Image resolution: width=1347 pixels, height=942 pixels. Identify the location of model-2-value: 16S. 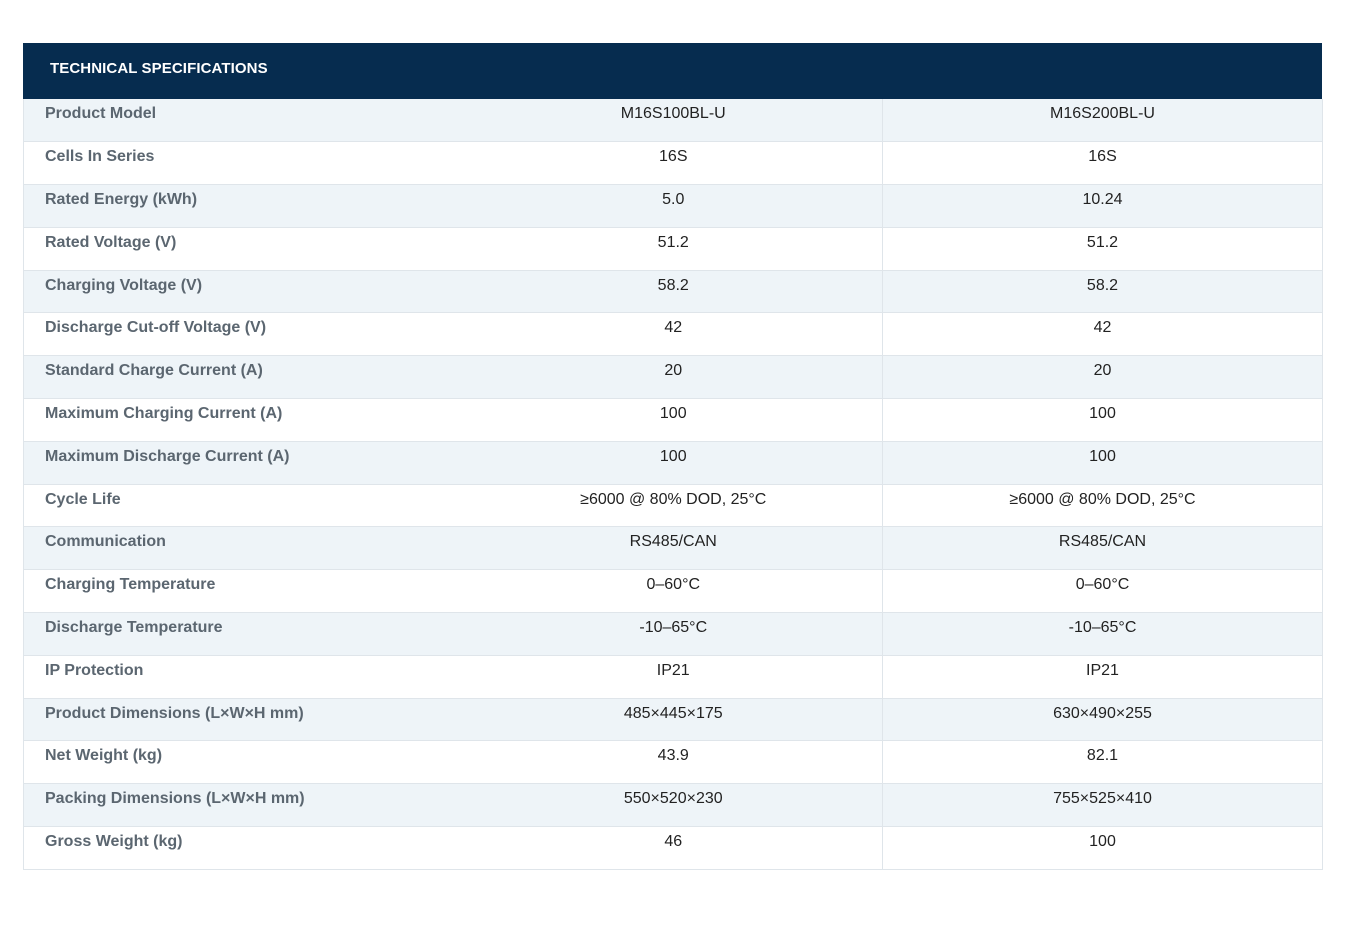
(1102, 163).